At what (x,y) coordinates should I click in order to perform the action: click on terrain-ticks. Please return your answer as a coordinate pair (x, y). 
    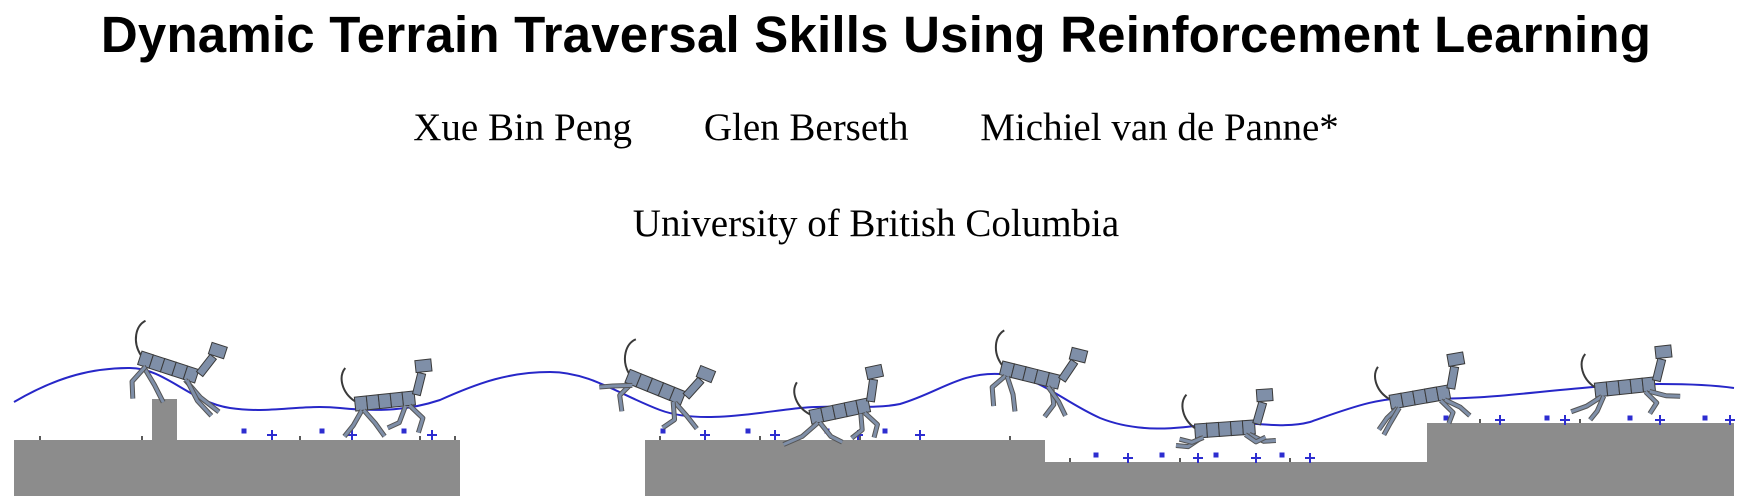
    Looking at the image, I should click on (850, 440).